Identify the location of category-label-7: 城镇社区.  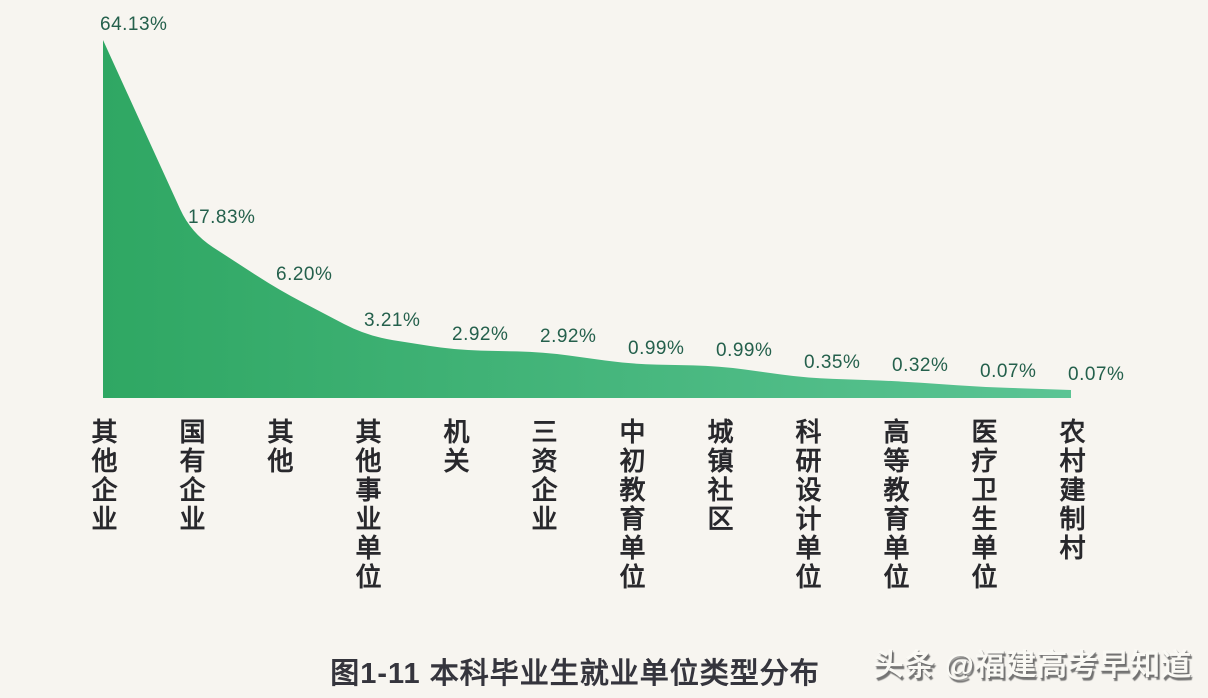
(719, 476).